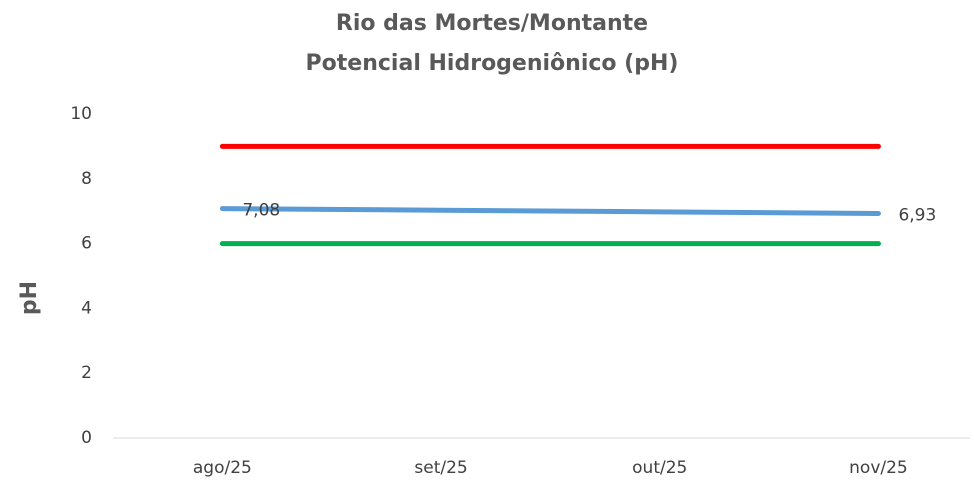 The width and height of the screenshot is (974, 481). Describe the element at coordinates (86, 244) in the screenshot. I see `y-tick-label: 6` at that location.